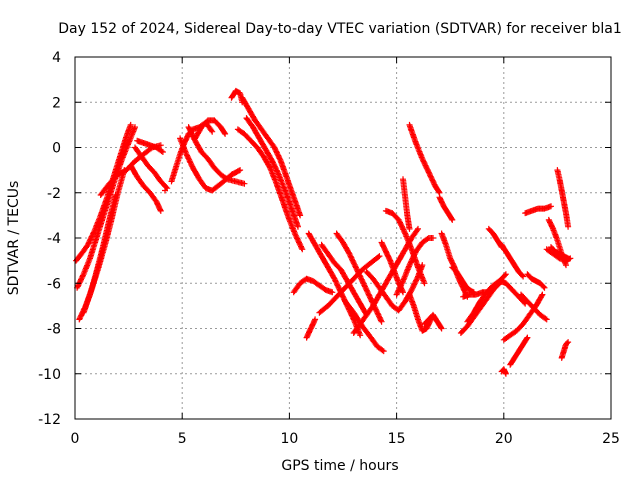  I want to click on y-tick-label: -6, so click(54, 284).